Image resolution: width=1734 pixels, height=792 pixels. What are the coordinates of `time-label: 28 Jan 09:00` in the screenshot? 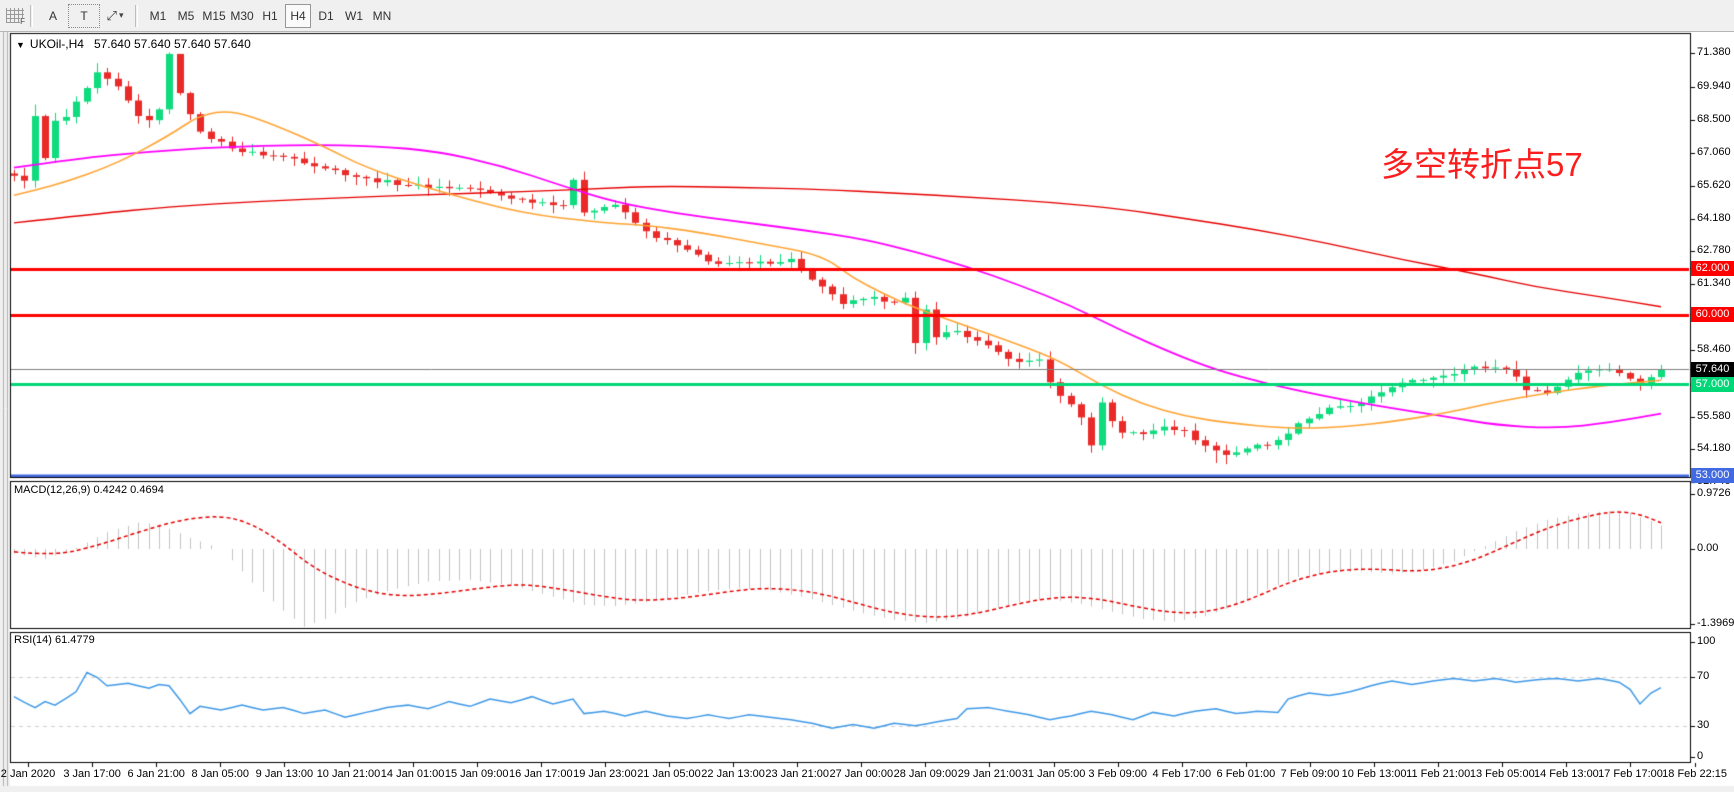 It's located at (925, 774).